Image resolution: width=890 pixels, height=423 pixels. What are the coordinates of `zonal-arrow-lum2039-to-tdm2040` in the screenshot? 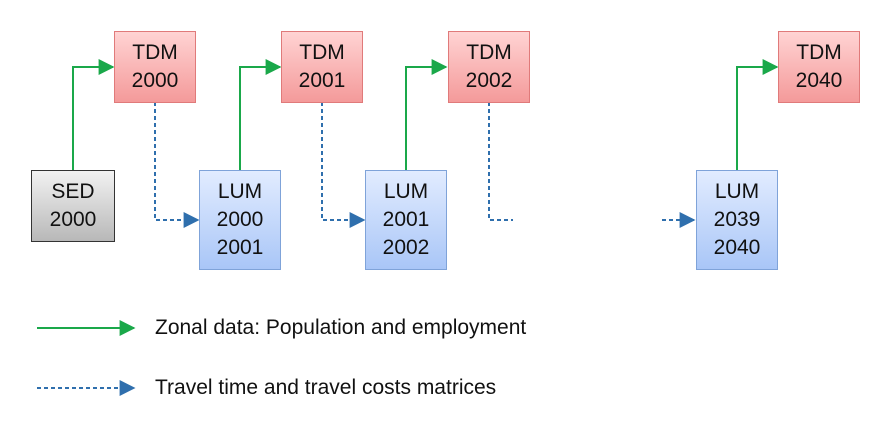 It's located at (757, 114).